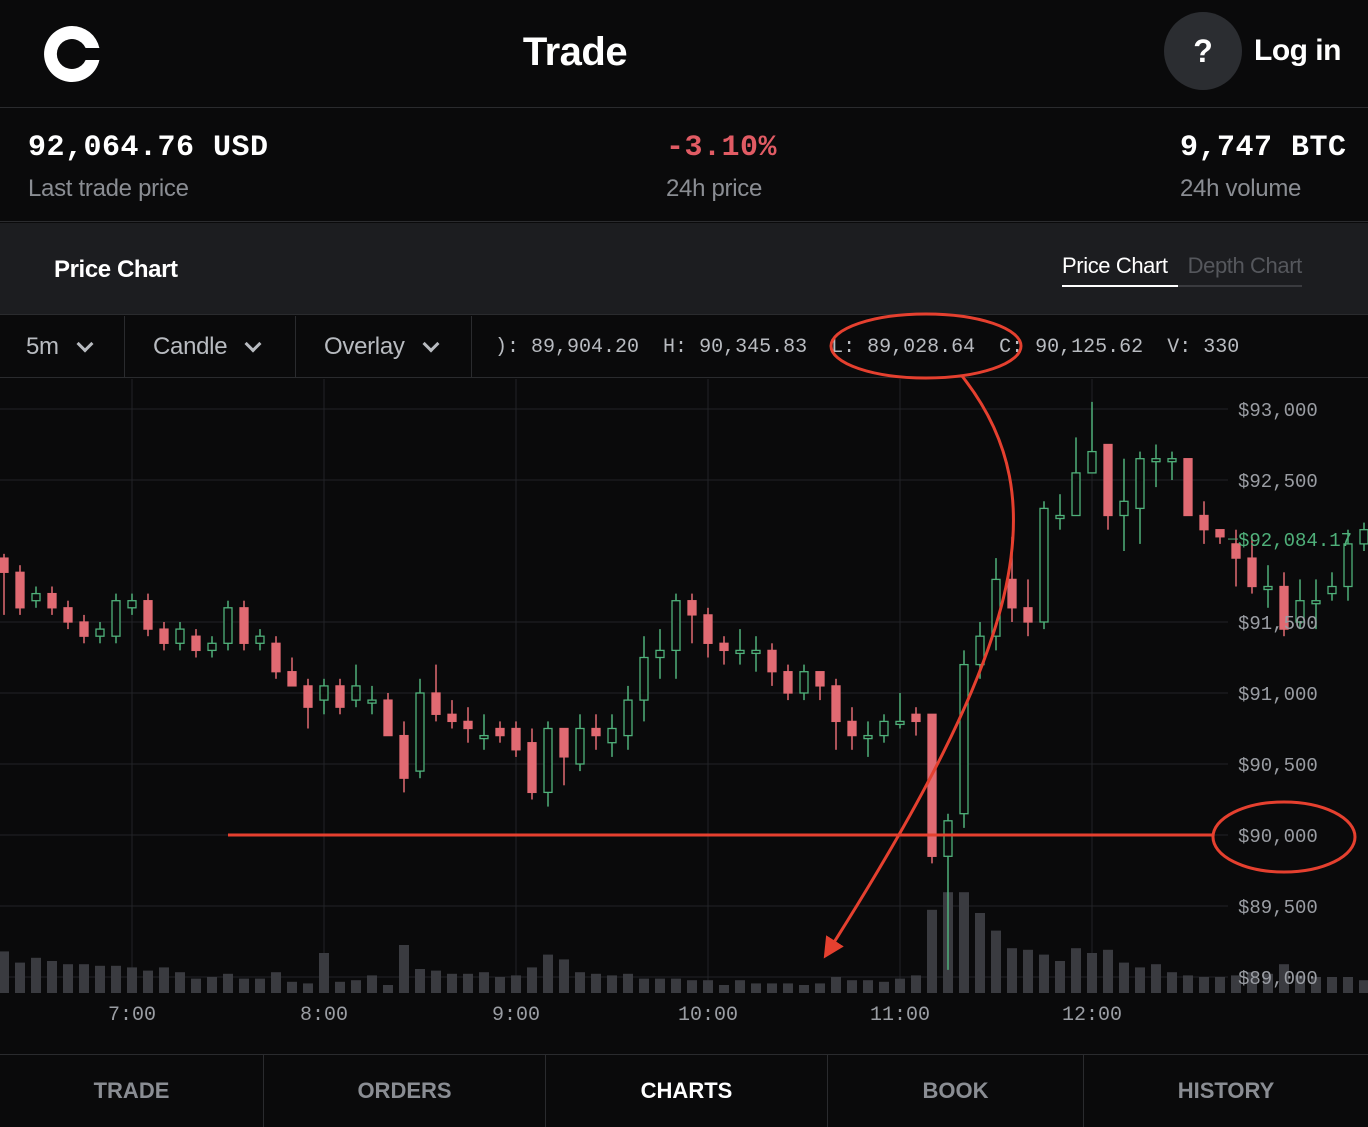 The width and height of the screenshot is (1368, 1127). I want to click on nav-book: BOOK, so click(956, 1091).